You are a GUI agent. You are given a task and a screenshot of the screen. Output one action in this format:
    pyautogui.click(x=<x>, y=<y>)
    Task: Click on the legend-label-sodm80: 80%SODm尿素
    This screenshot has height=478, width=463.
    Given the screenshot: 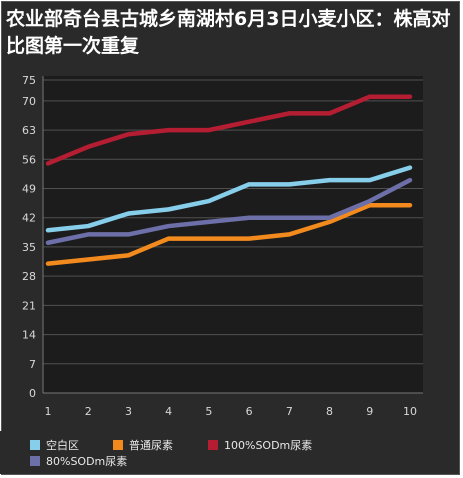 What is the action you would take?
    pyautogui.click(x=87, y=461)
    